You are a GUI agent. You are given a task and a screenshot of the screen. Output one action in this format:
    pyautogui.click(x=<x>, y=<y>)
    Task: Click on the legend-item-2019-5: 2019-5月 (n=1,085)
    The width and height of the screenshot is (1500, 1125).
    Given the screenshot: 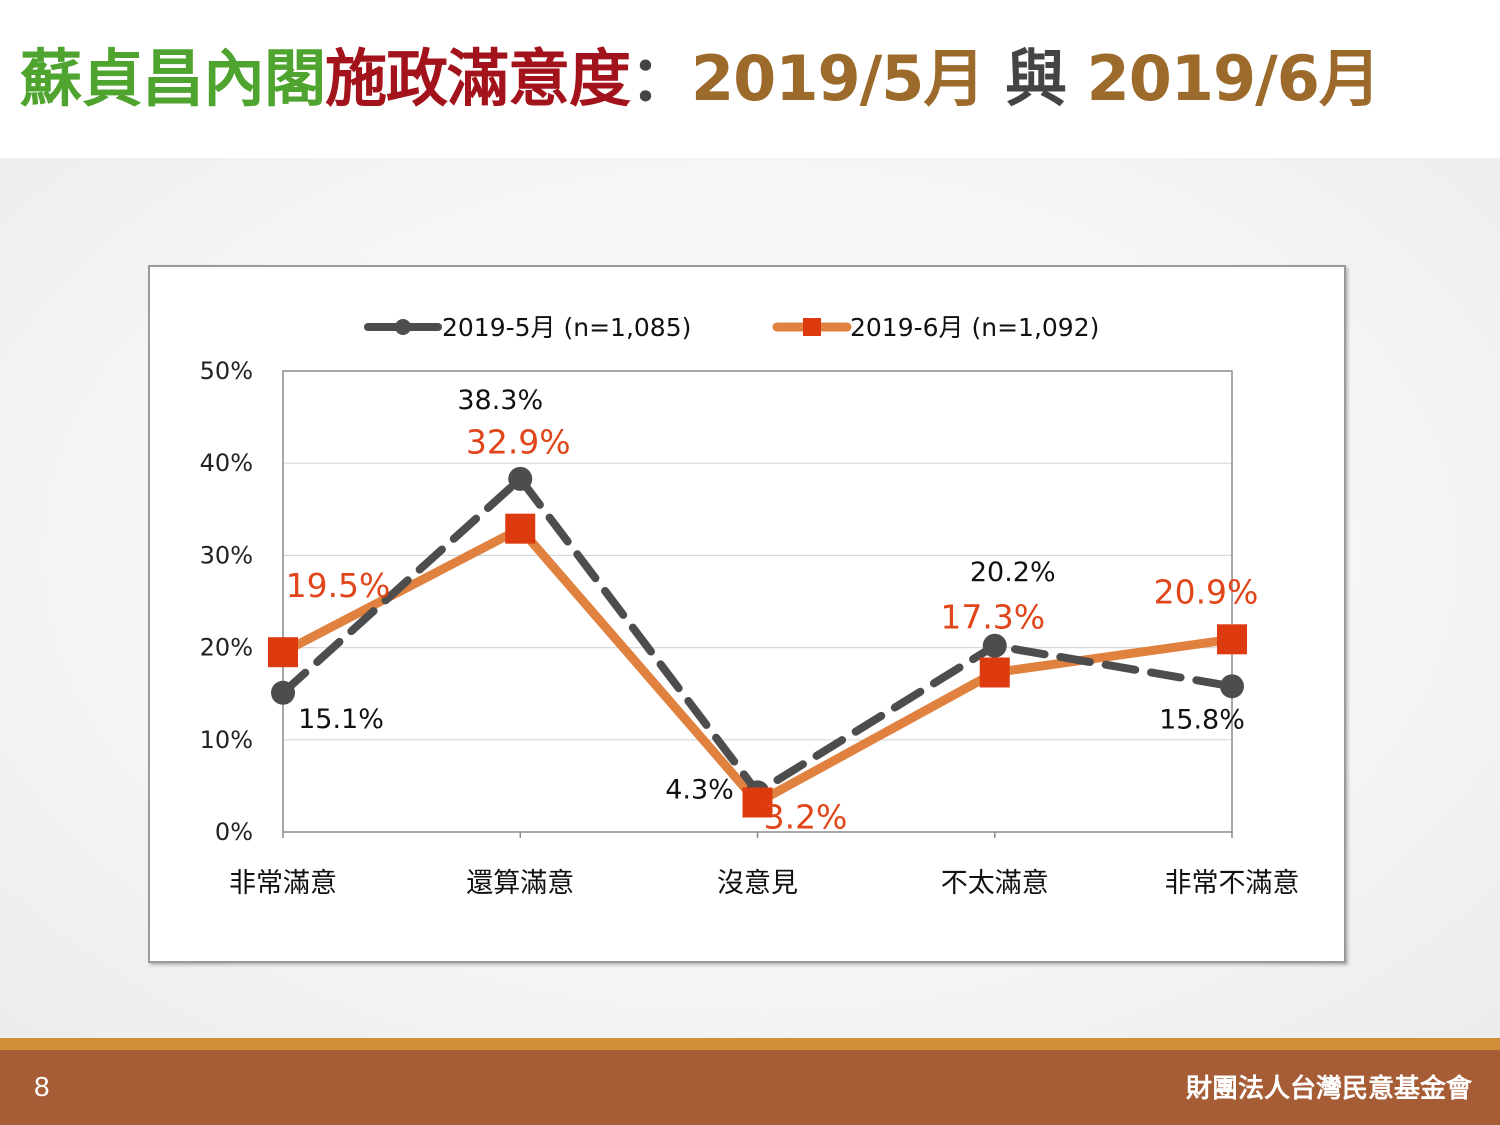 What is the action you would take?
    pyautogui.click(x=527, y=327)
    